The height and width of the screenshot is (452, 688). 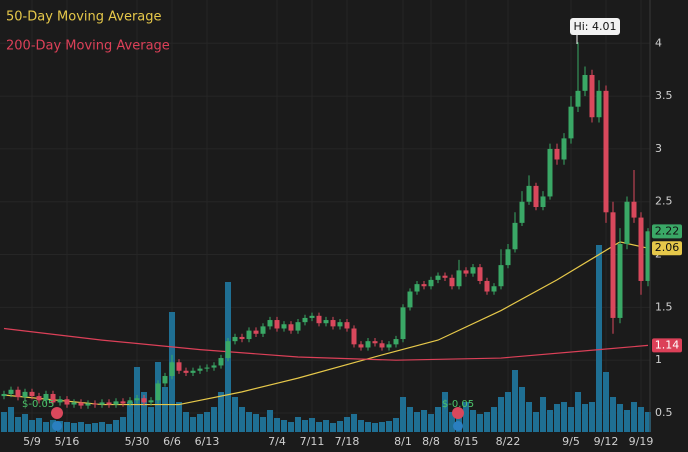 What do you see at coordinates (571, 441) in the screenshot?
I see `x-tick-label: 9/5` at bounding box center [571, 441].